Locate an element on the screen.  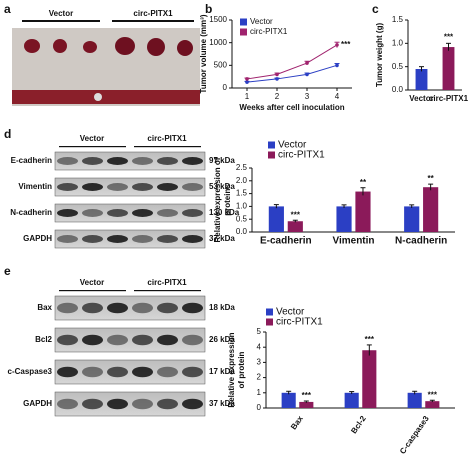
size-label: 18 kDa is located at coordinates (222, 307).